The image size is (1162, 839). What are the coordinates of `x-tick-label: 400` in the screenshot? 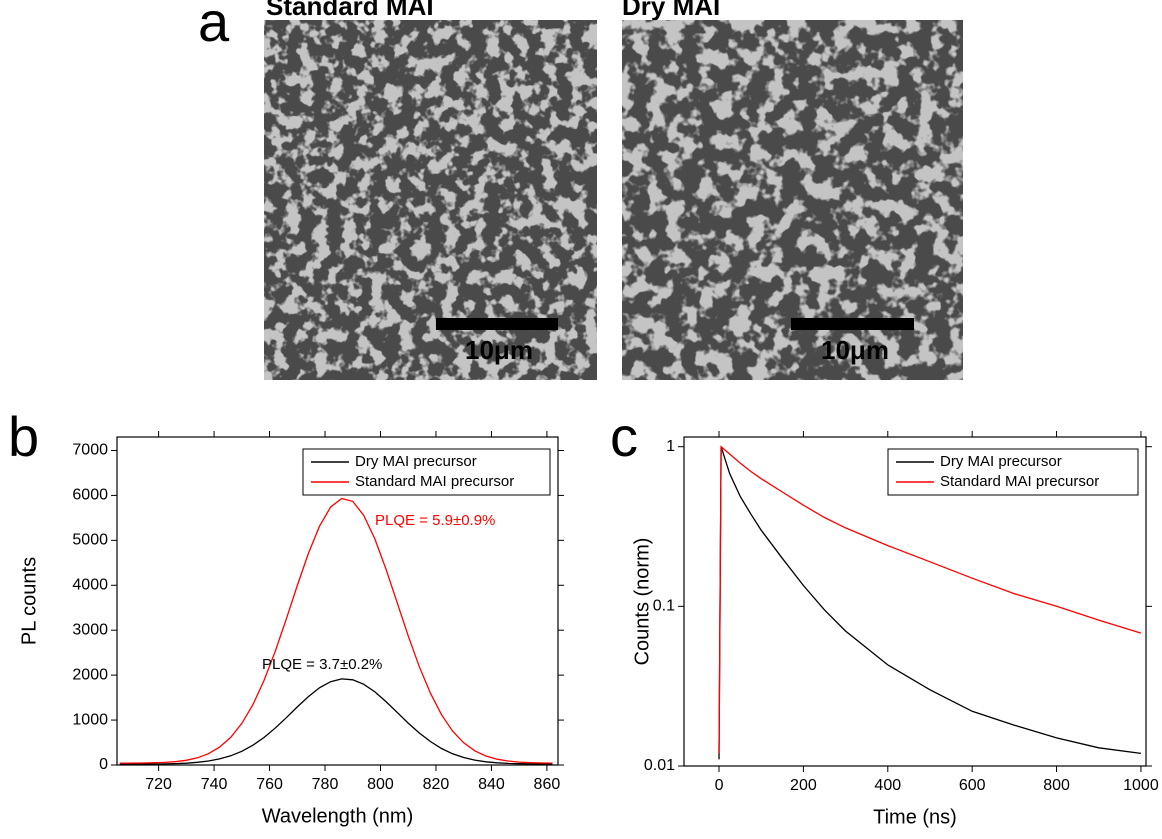 It's located at (887, 785).